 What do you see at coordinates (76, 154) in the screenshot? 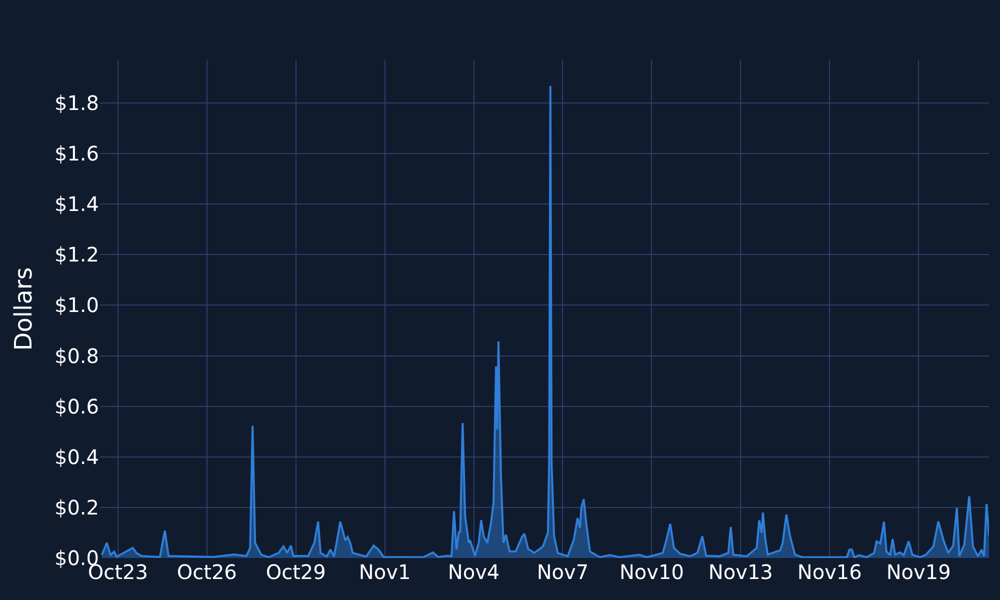
I see `y-tick-label: $1.6` at bounding box center [76, 154].